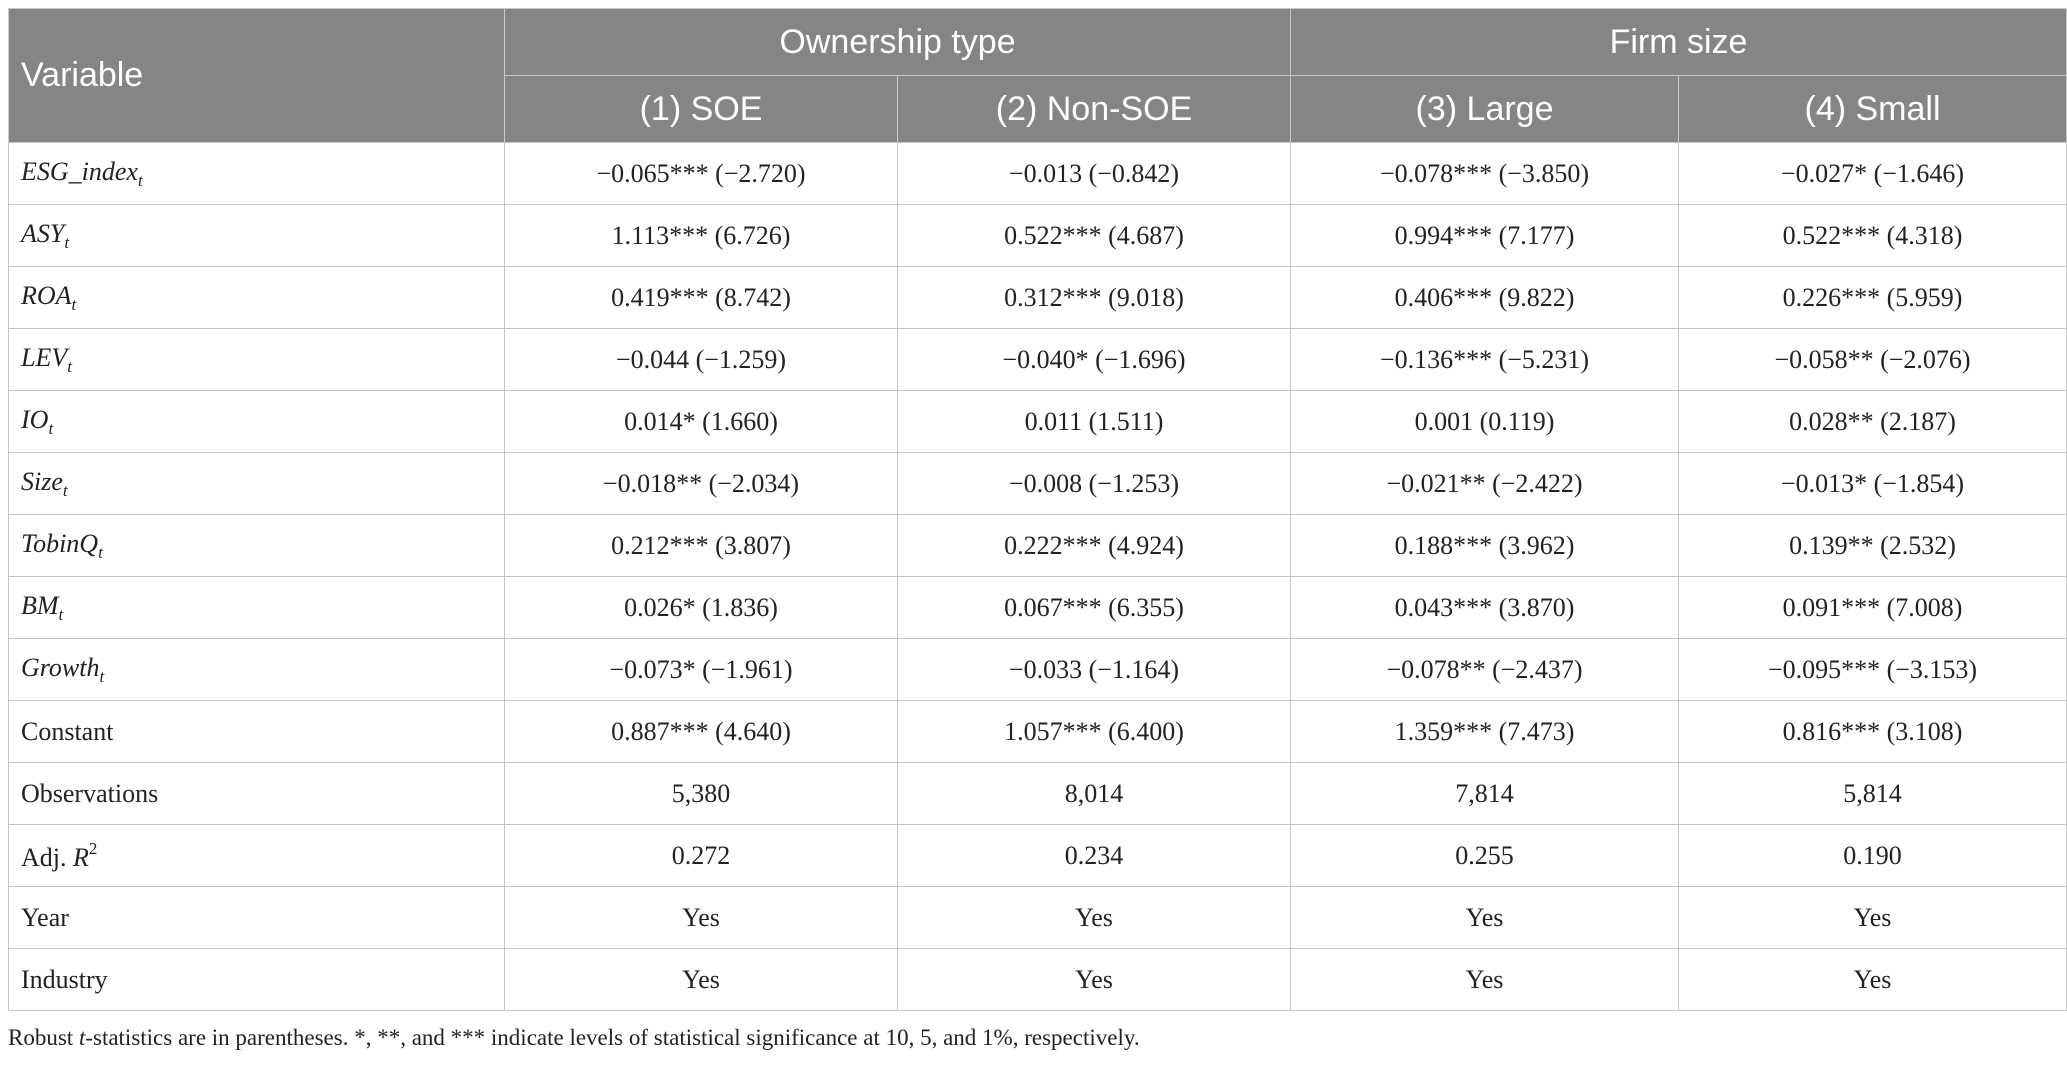  What do you see at coordinates (1094, 793) in the screenshot?
I see `table-cell: 8,014` at bounding box center [1094, 793].